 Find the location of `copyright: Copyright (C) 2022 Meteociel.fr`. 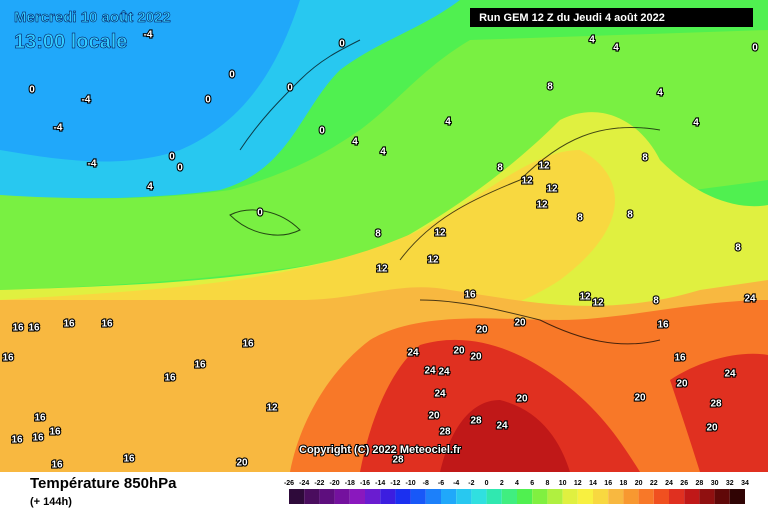

copyright: Copyright (C) 2022 Meteociel.fr is located at coordinates (380, 450).